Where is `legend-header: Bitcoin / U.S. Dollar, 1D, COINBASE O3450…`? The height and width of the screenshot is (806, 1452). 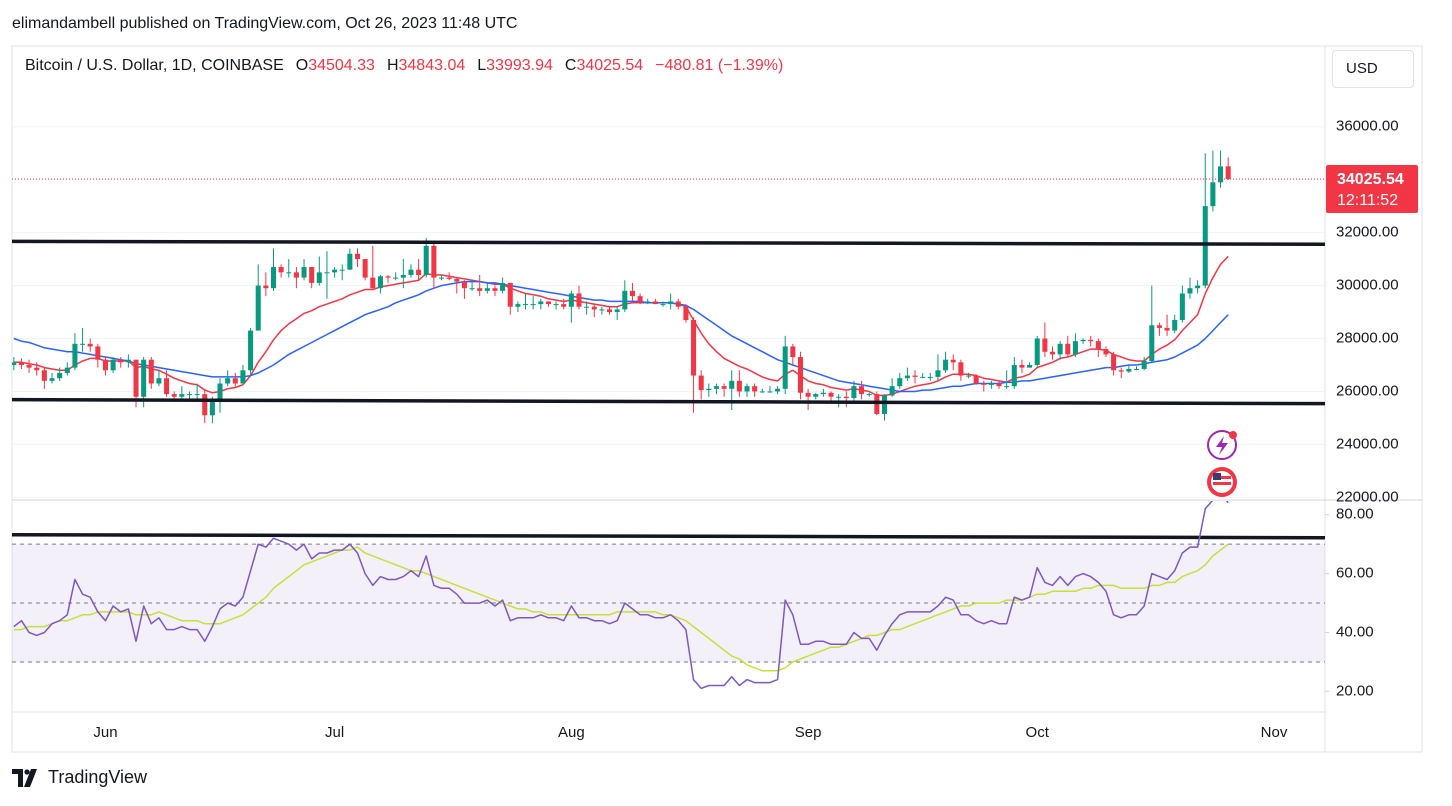 legend-header: Bitcoin / U.S. Dollar, 1D, COINBASE O3450… is located at coordinates (410, 66).